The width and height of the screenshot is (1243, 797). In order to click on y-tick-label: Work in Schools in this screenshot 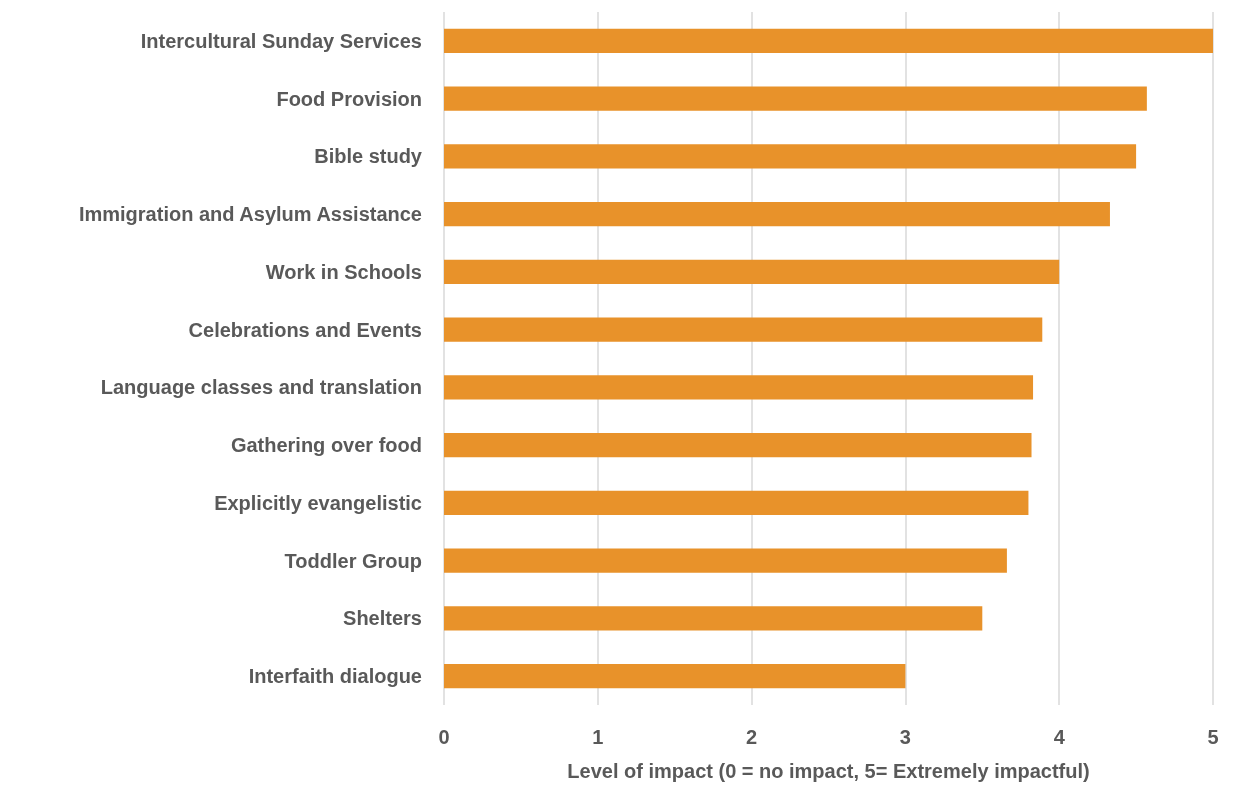, I will do `click(343, 271)`.